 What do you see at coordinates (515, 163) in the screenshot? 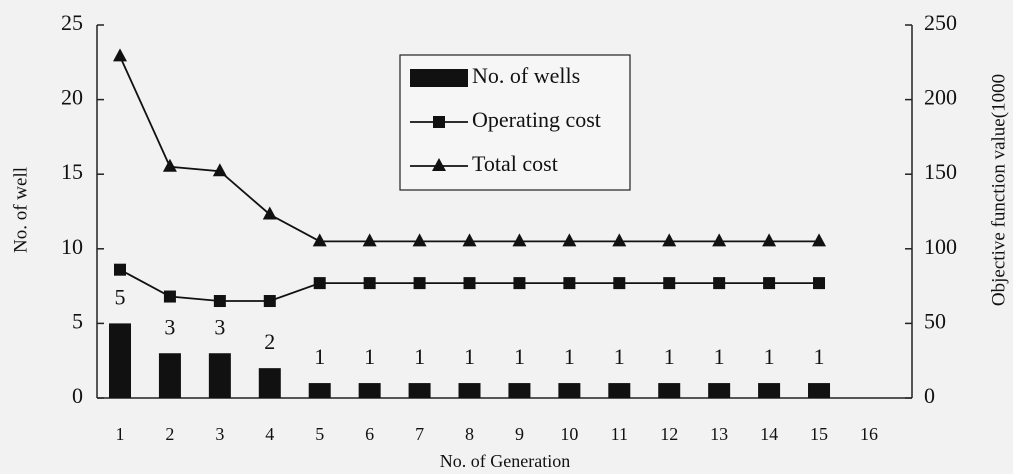
I see `legend-label: Total cost` at bounding box center [515, 163].